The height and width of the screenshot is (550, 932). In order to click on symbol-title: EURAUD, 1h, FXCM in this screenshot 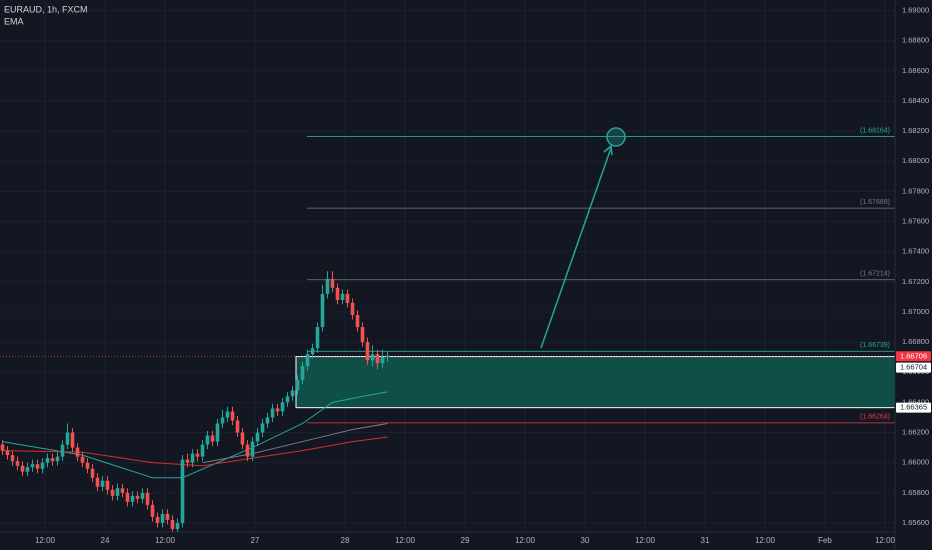, I will do `click(46, 9)`.